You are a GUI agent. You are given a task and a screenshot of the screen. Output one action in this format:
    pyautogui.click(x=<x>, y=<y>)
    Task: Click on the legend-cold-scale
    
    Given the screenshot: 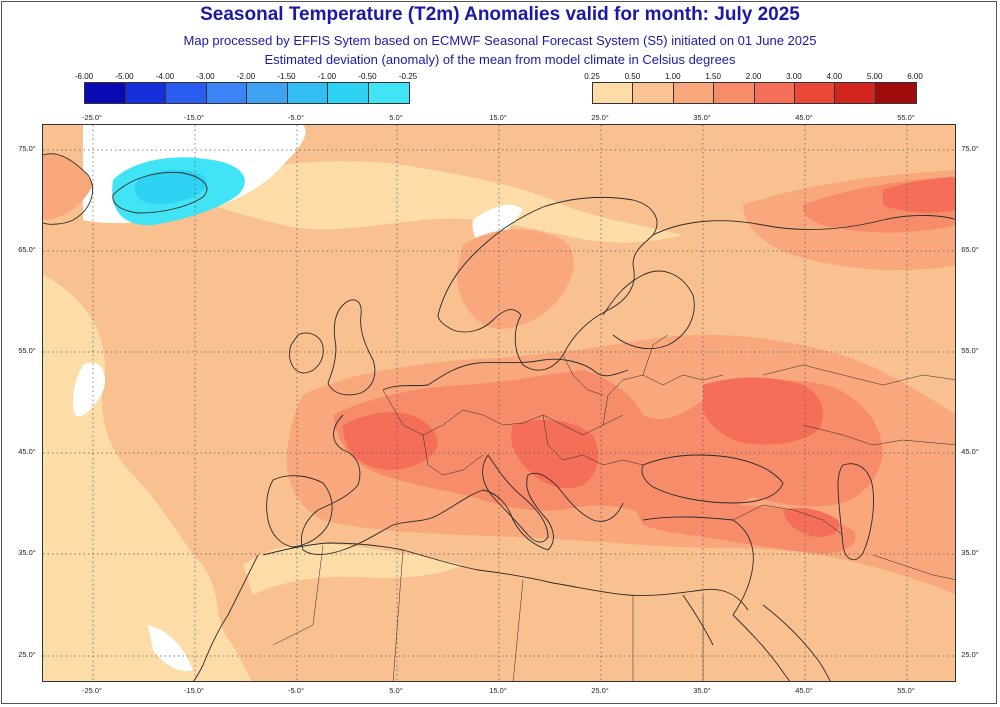 What is the action you would take?
    pyautogui.click(x=247, y=93)
    